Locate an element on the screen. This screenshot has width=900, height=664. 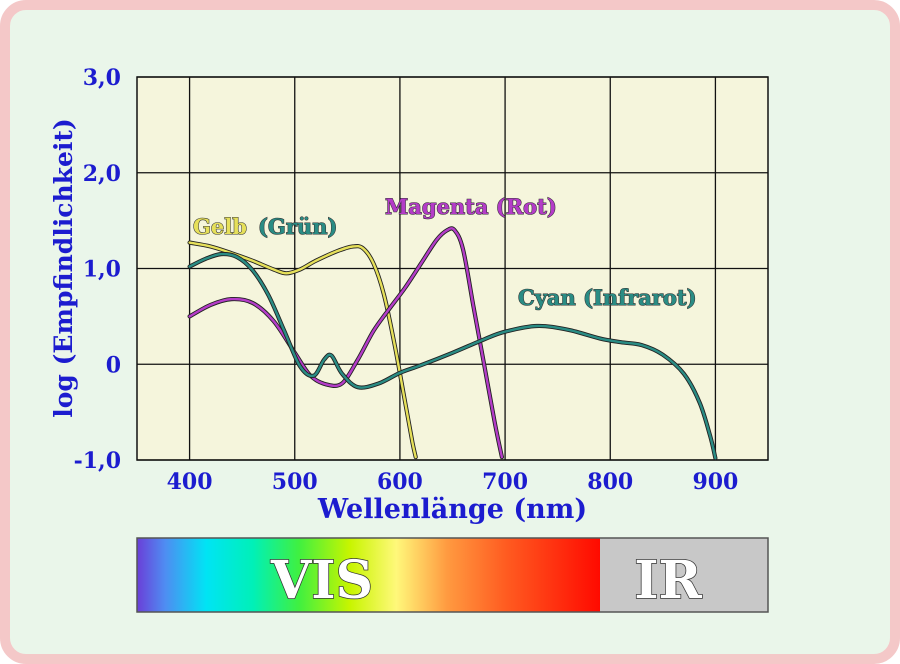
vis-label: VIS is located at coordinates (321, 580).